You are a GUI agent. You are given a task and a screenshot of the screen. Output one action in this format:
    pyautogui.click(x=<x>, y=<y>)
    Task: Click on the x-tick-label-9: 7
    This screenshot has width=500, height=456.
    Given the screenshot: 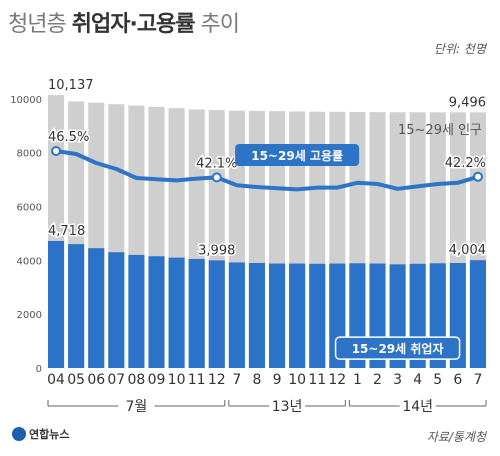 What is the action you would take?
    pyautogui.click(x=236, y=380)
    